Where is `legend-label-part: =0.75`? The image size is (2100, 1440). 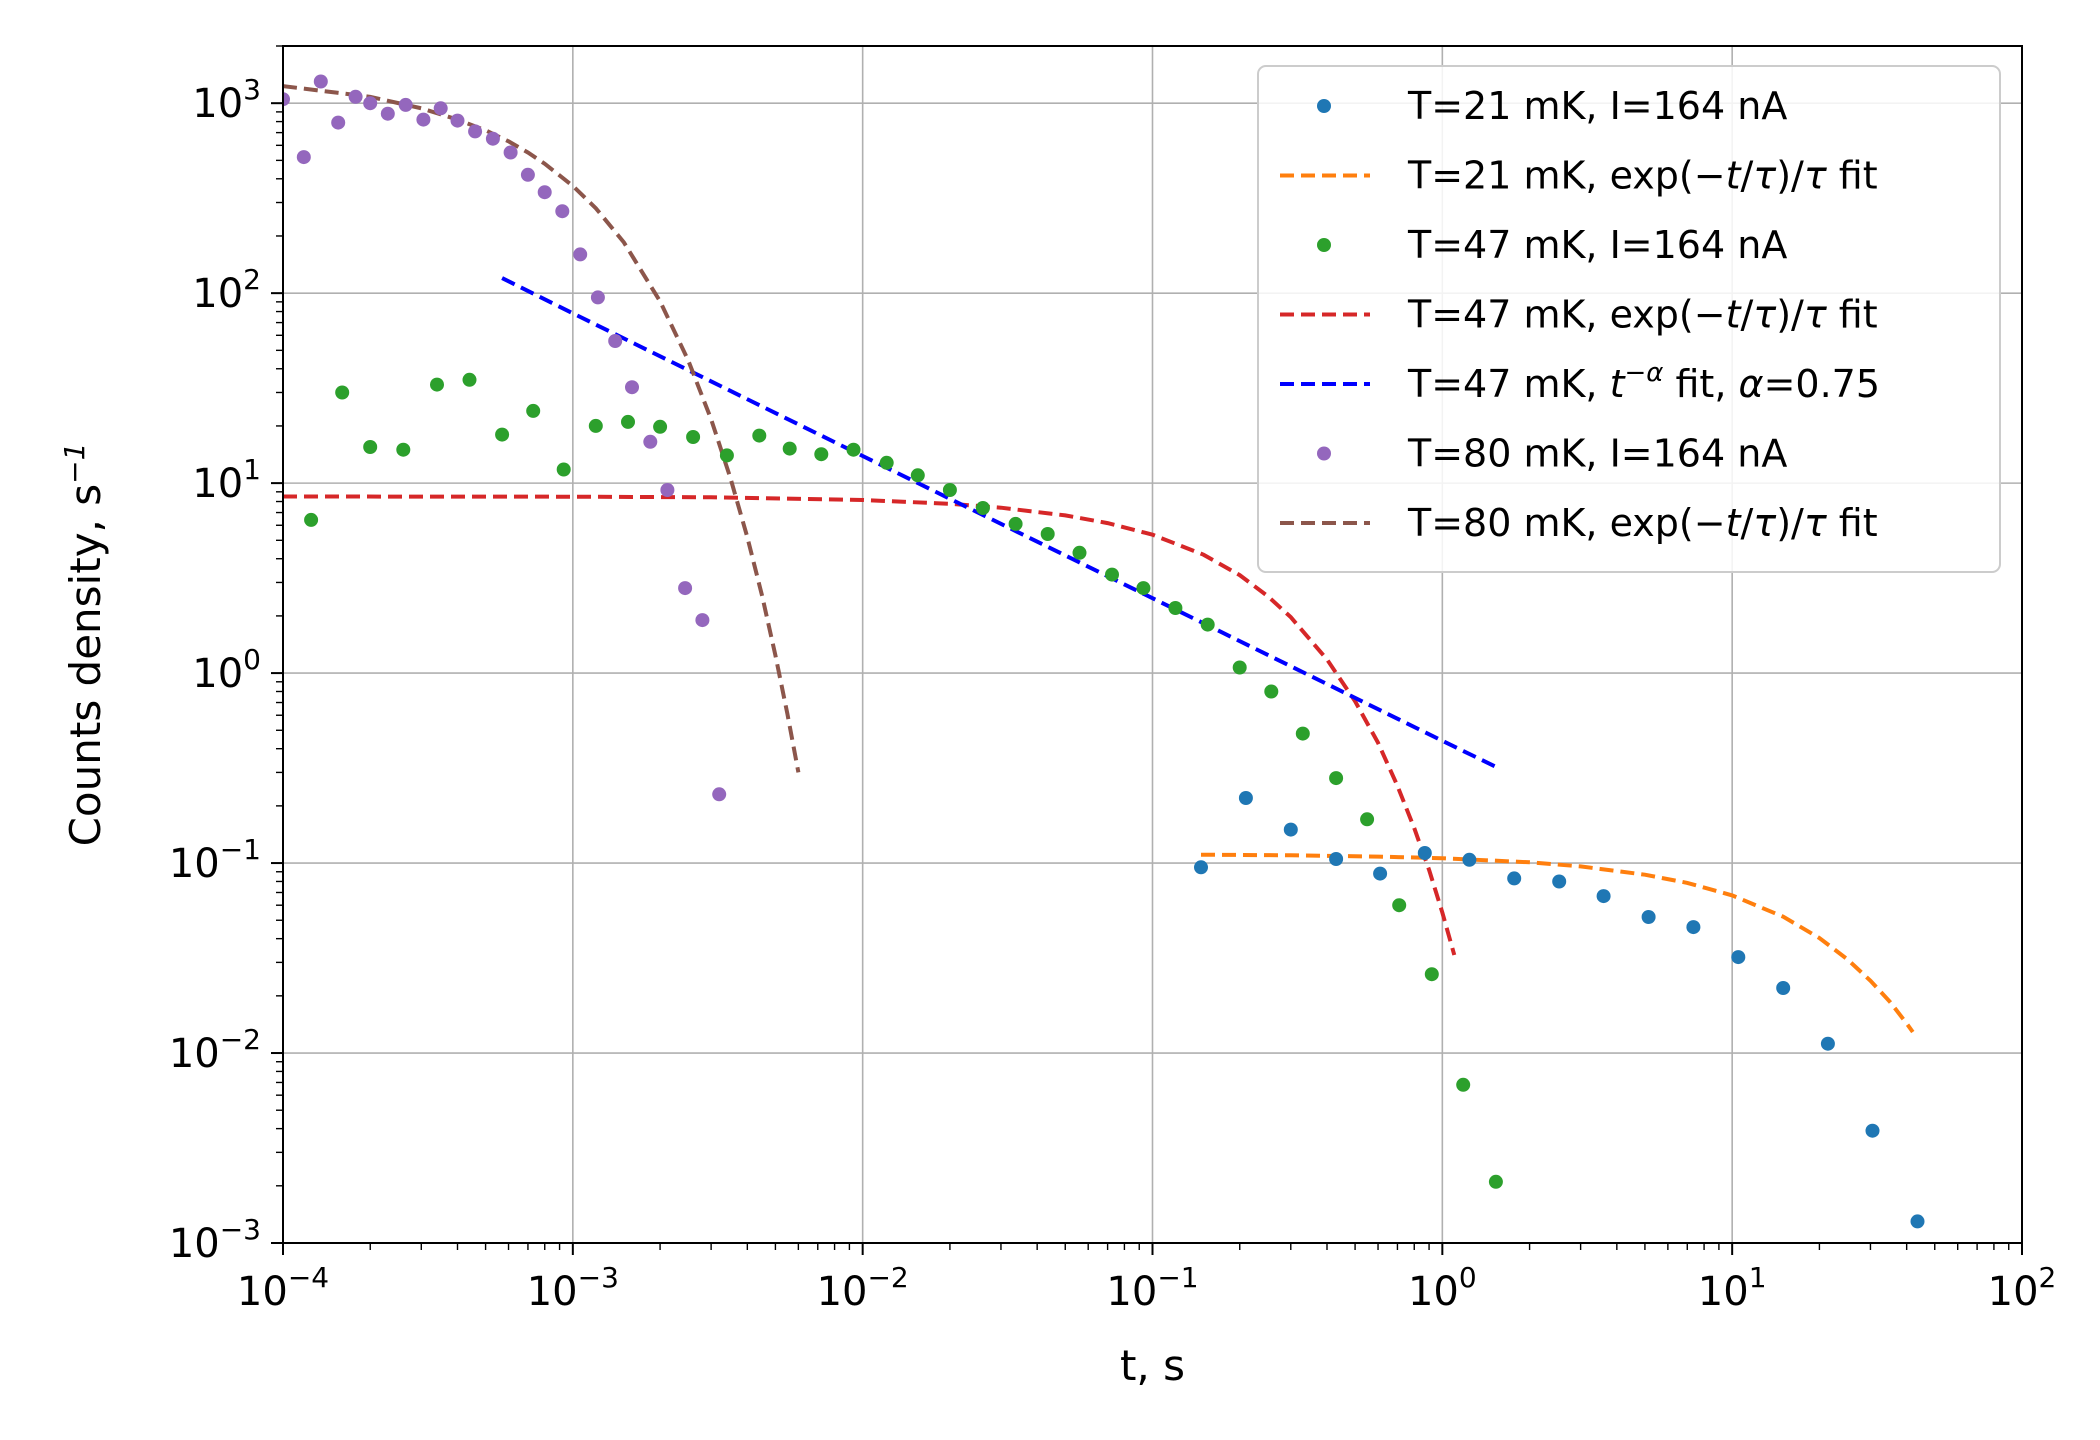 legend-label-part: =0.75 is located at coordinates (1822, 384).